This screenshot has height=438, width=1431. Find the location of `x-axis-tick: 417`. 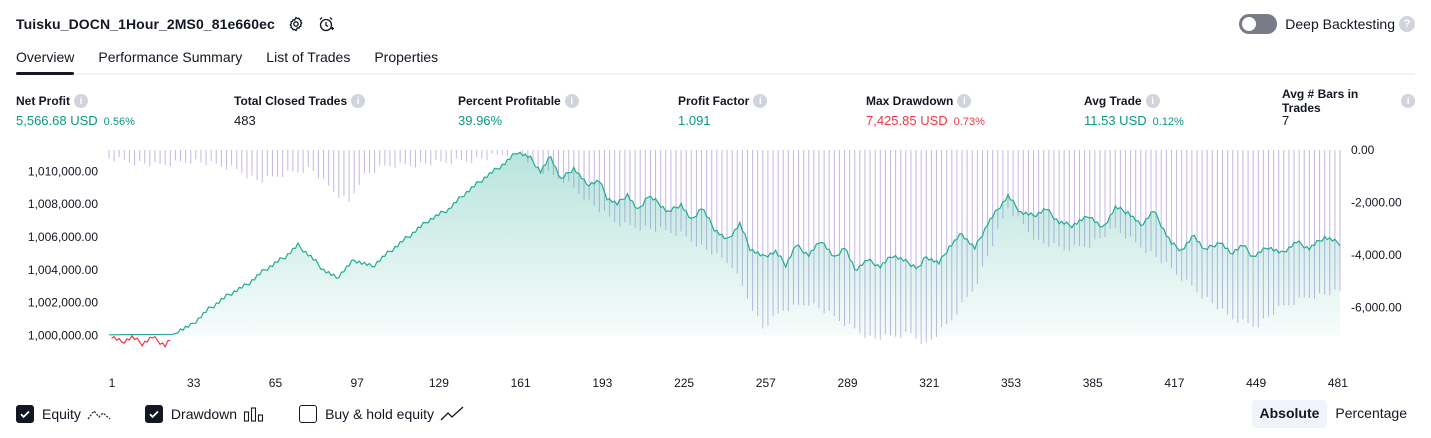

x-axis-tick: 417 is located at coordinates (1174, 383).